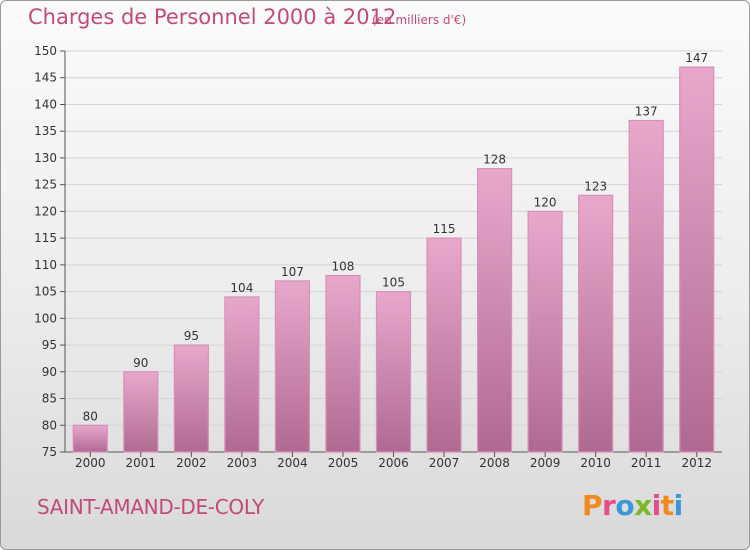 This screenshot has height=550, width=750. What do you see at coordinates (494, 463) in the screenshot?
I see `x-tick-label: 2008` at bounding box center [494, 463].